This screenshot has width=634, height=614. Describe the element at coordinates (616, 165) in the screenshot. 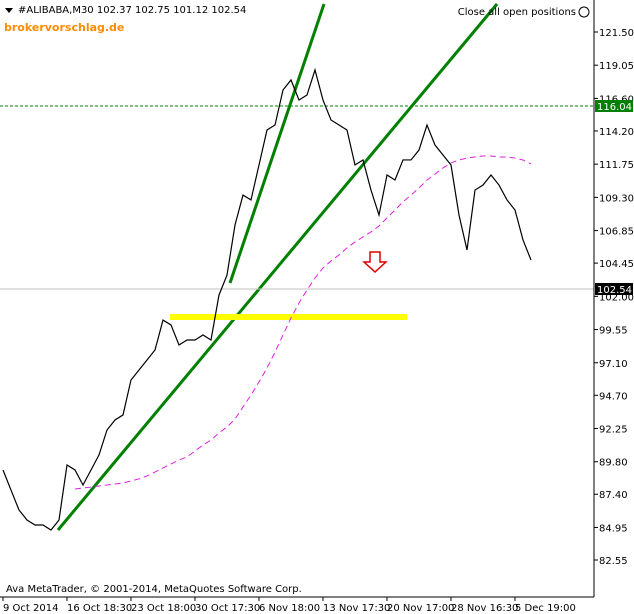

I see `y-tick-label: 111.75` at that location.